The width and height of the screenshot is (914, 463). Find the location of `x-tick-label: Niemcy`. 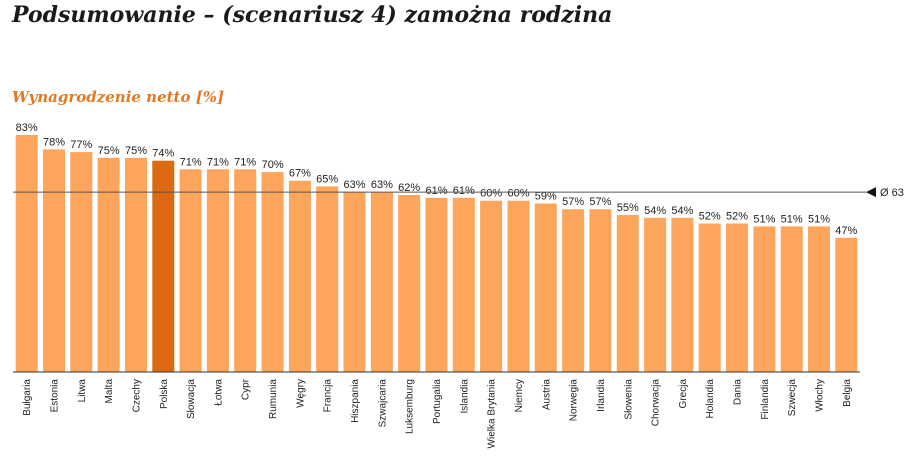

x-tick-label: Niemcy is located at coordinates (519, 395).